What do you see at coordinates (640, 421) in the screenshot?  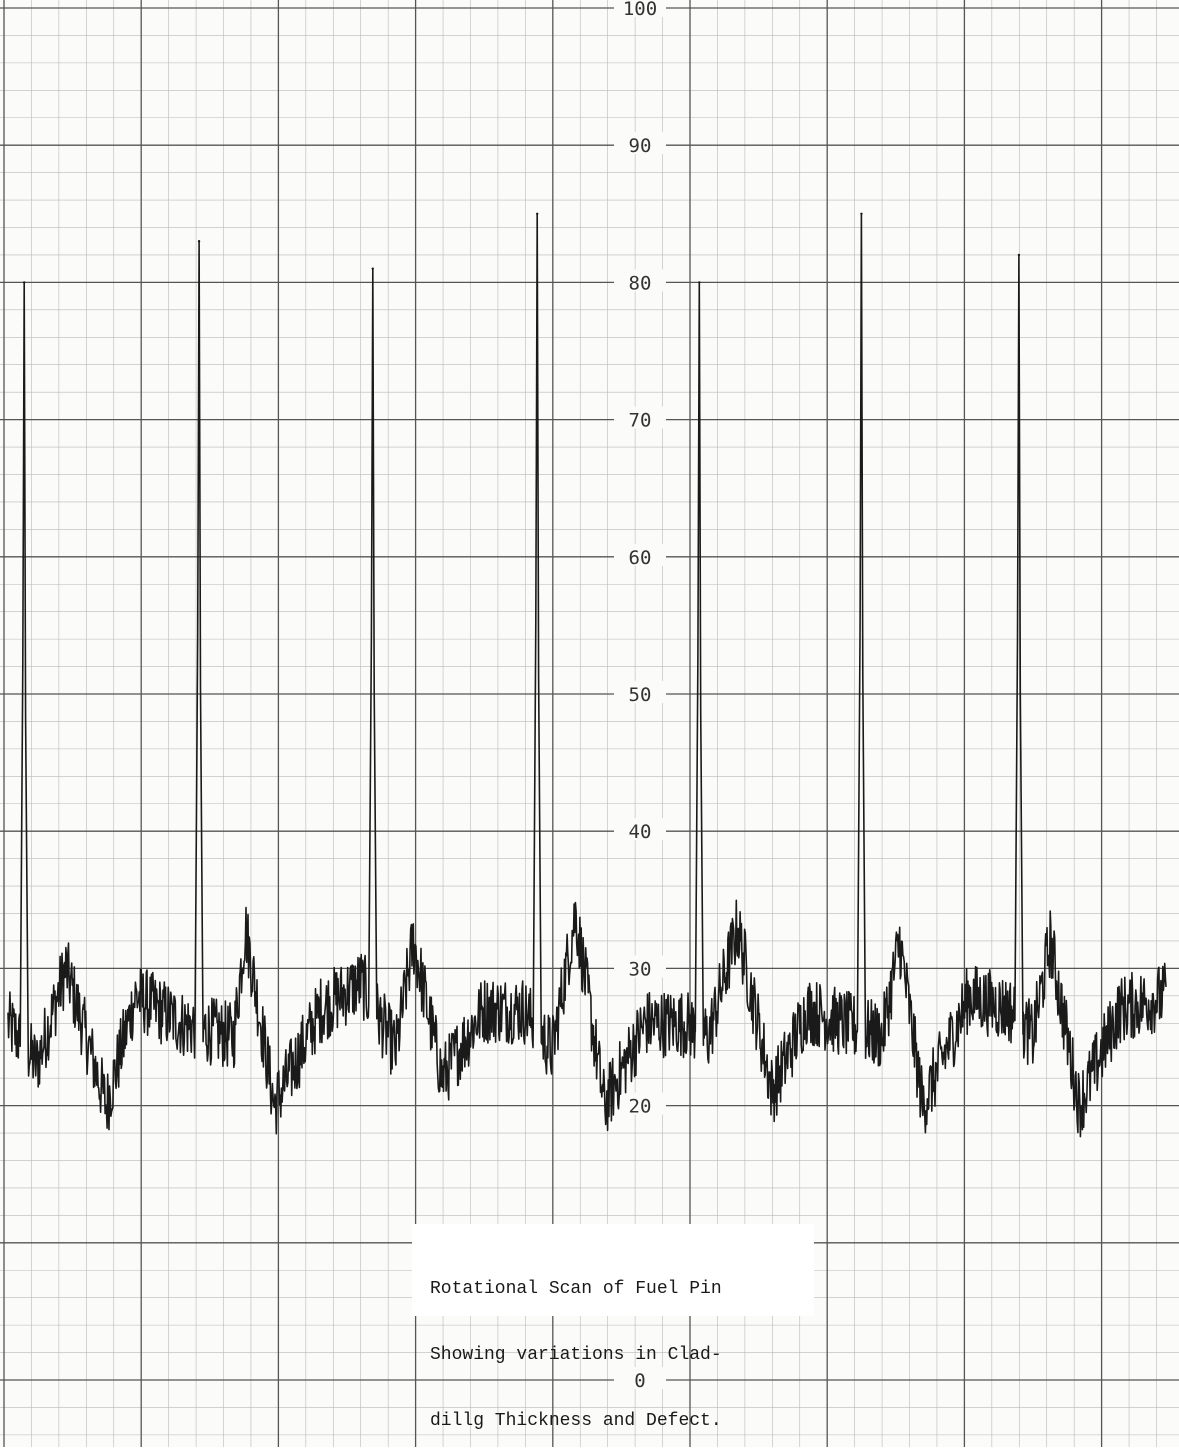 I see `y-tick-label: 70` at bounding box center [640, 421].